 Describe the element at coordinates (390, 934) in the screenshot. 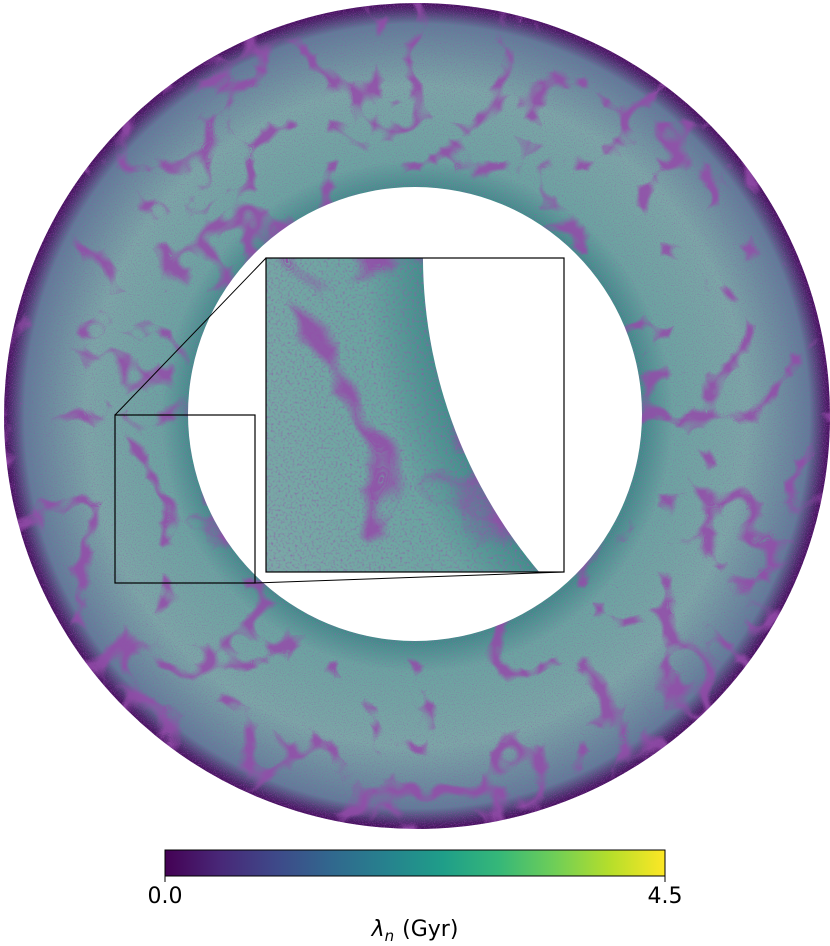

I see `label-subscript: n` at that location.